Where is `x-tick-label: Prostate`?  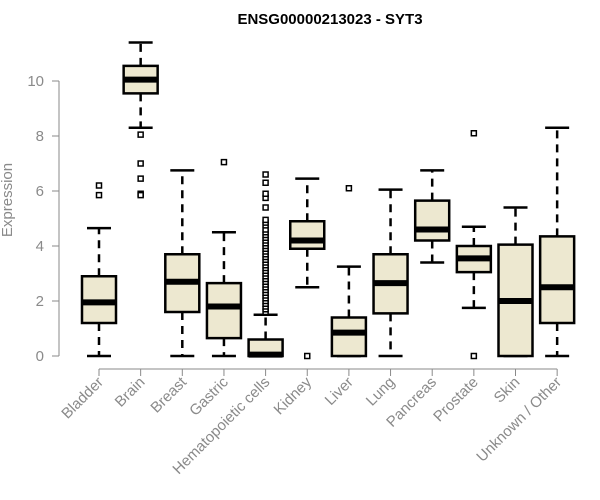 x-tick-label: Prostate is located at coordinates (456, 400).